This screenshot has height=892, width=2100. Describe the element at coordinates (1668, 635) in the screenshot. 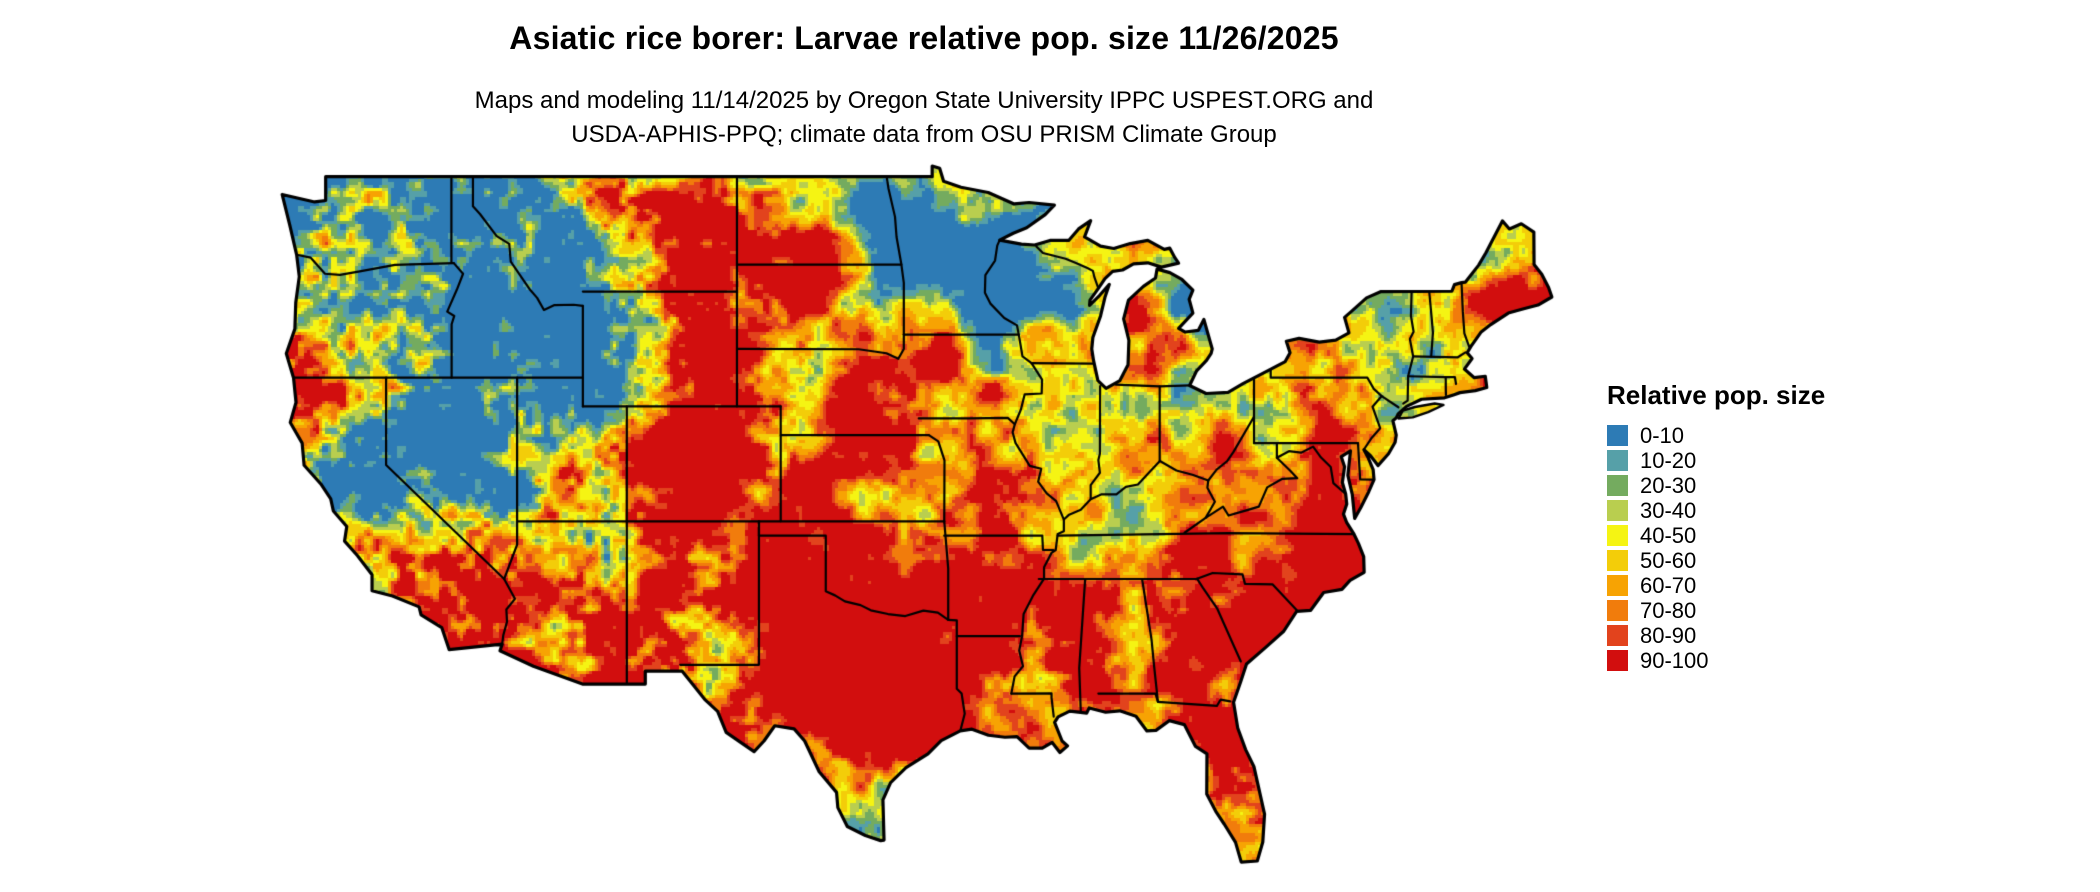

I see `legend-item-label: 80-90` at that location.